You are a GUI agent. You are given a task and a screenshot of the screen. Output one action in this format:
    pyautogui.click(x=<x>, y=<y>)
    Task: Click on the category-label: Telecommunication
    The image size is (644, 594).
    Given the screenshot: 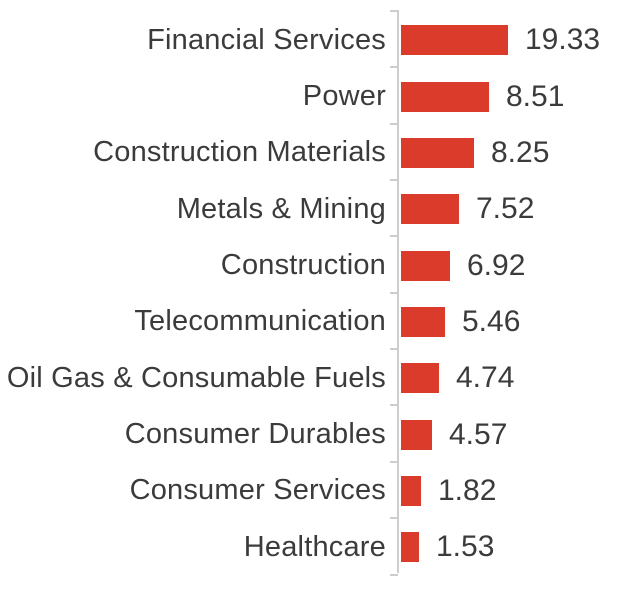 What is the action you would take?
    pyautogui.click(x=260, y=321)
    